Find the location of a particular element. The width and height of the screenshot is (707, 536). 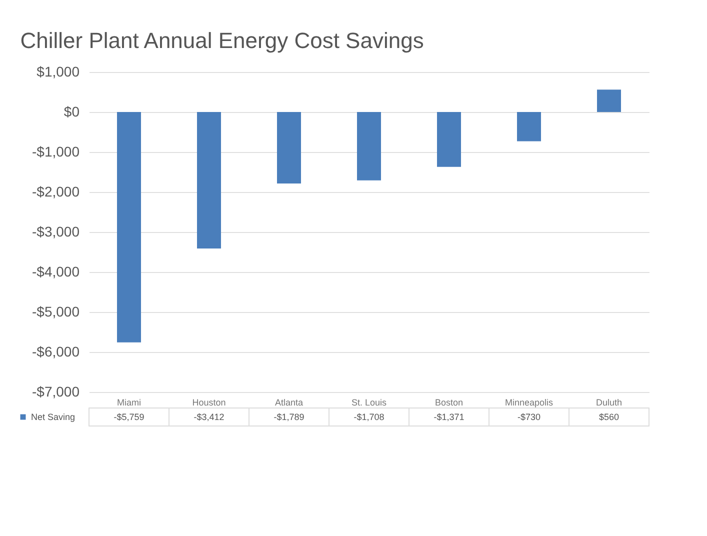

data-label: -$1,789 is located at coordinates (289, 417).